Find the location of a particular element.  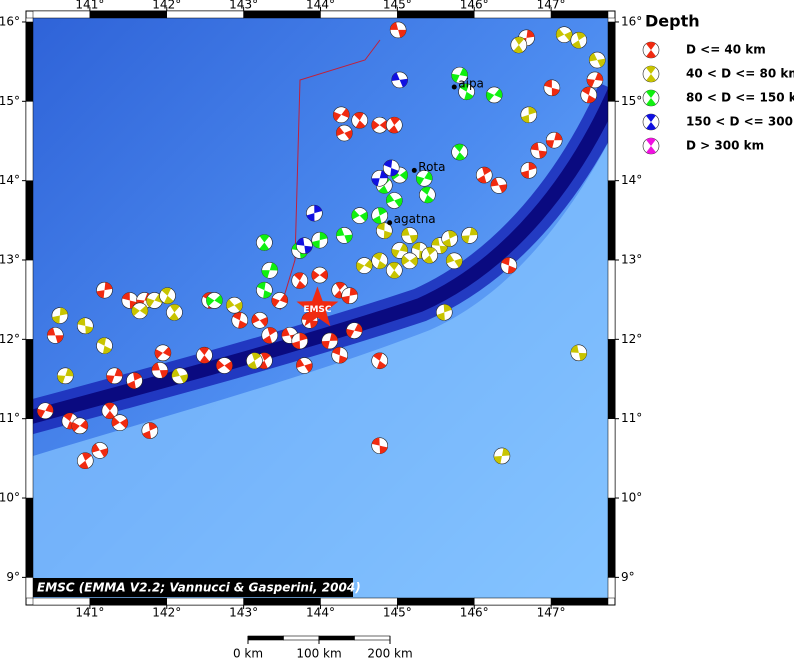

y-tick-label: 11° is located at coordinates (631, 418).